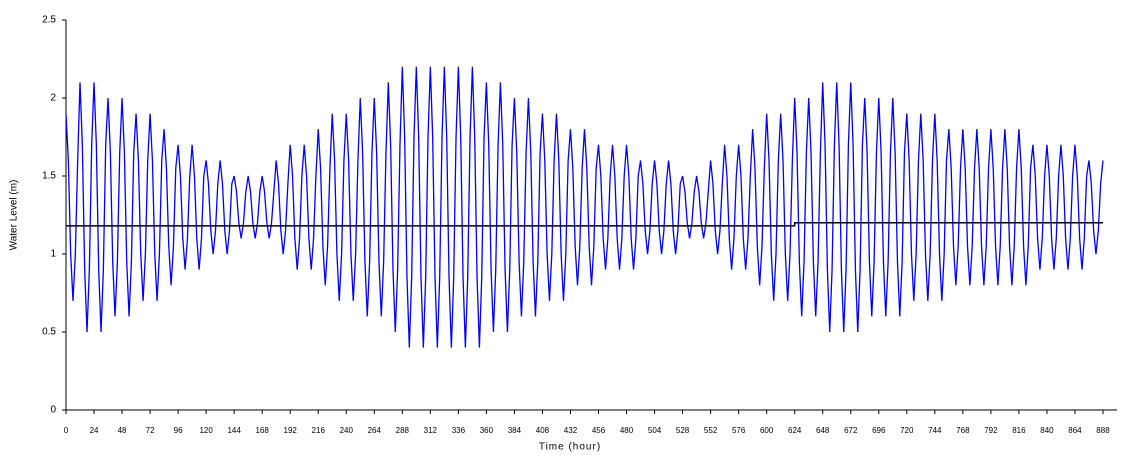  What do you see at coordinates (683, 430) in the screenshot?
I see `x-tick-label: 528` at bounding box center [683, 430].